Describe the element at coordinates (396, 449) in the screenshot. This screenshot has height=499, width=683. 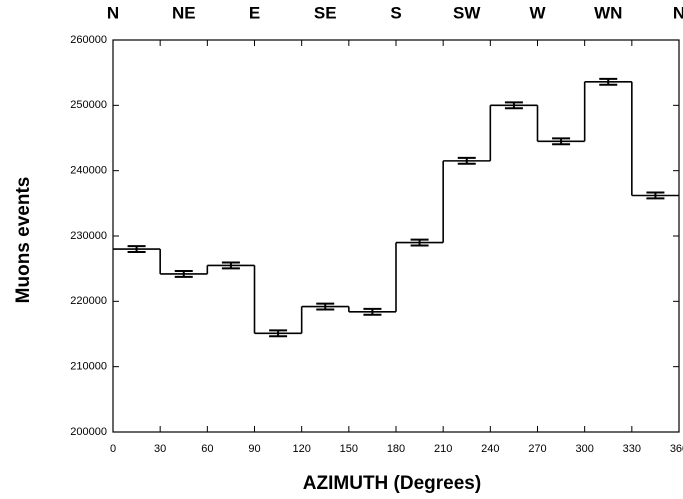
I see `x-tick-label: 180` at that location.